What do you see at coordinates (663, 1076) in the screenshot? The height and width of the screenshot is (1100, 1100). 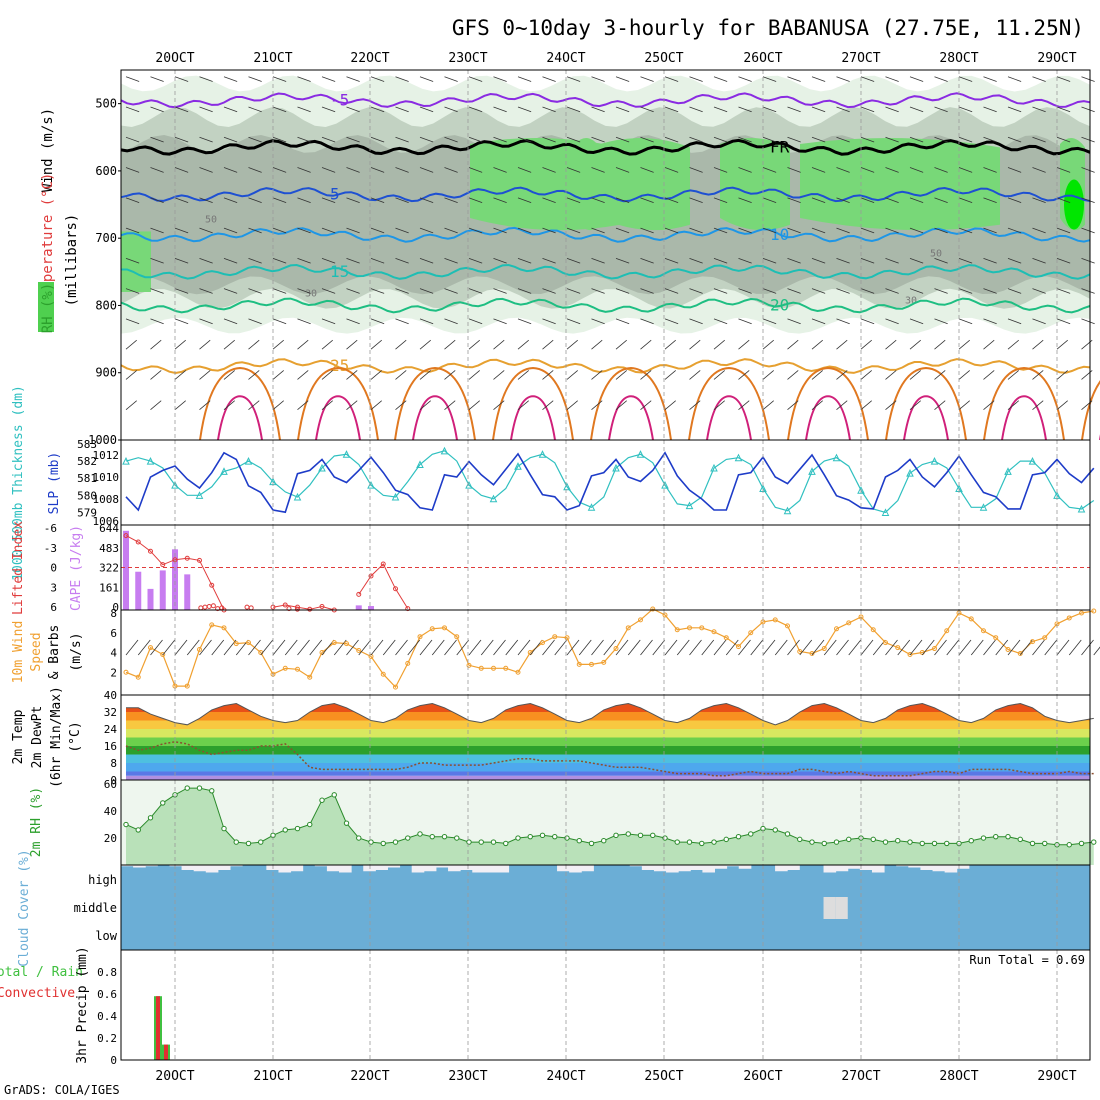 I see `date-label-bottom: 25OCT` at bounding box center [663, 1076].